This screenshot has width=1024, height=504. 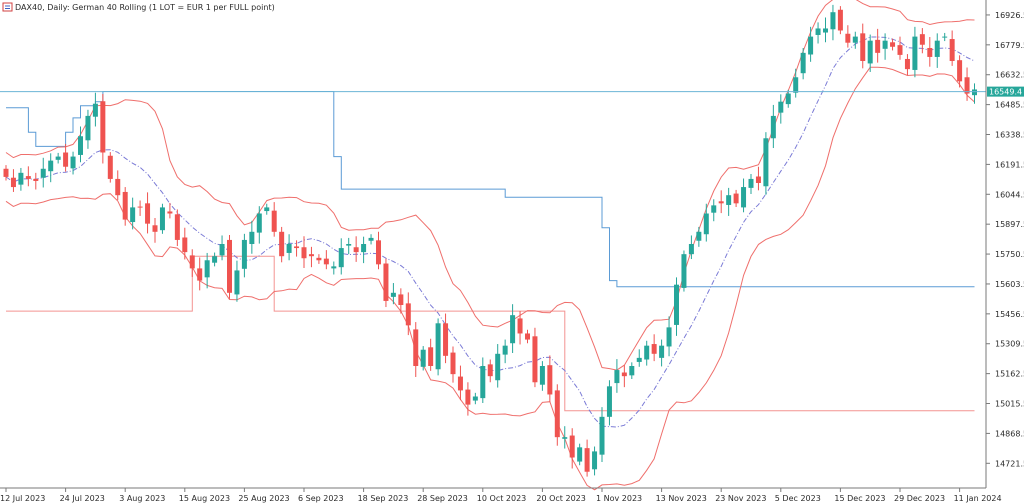 I want to click on price-tag-value: 16549.4, so click(x=1005, y=92).